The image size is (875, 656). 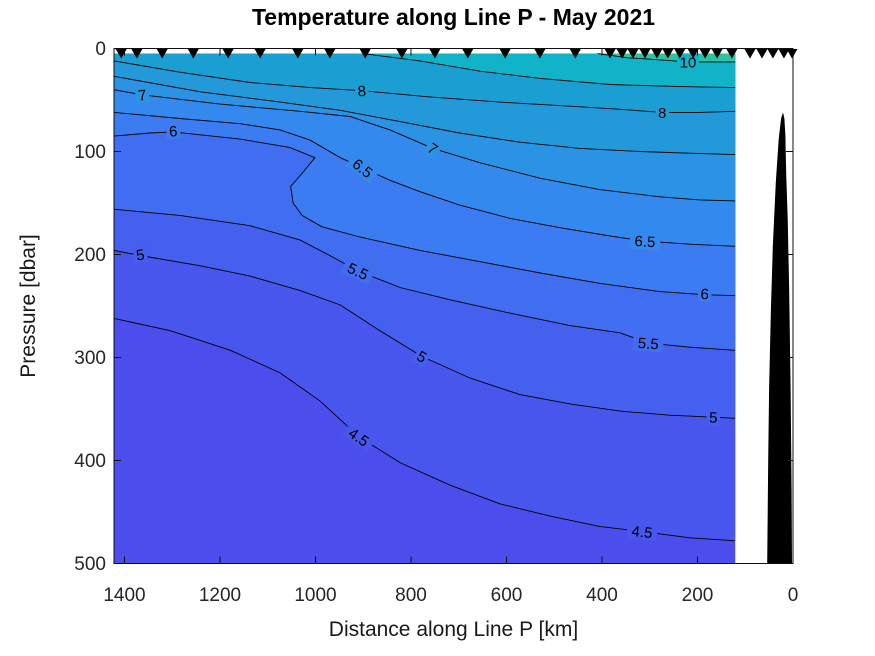 What do you see at coordinates (453, 17) in the screenshot?
I see `chart-title: Temperature along Line P - May 2021` at bounding box center [453, 17].